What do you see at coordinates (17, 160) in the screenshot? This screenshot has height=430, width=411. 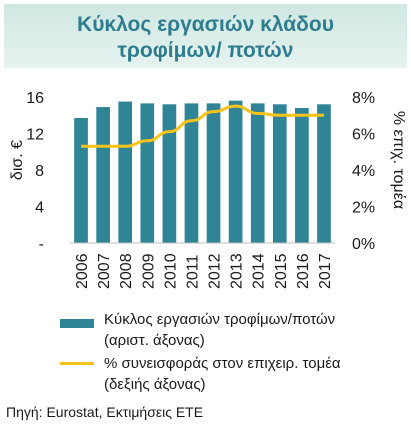 I see `y-left-axis-label: δισ. €` at bounding box center [17, 160].